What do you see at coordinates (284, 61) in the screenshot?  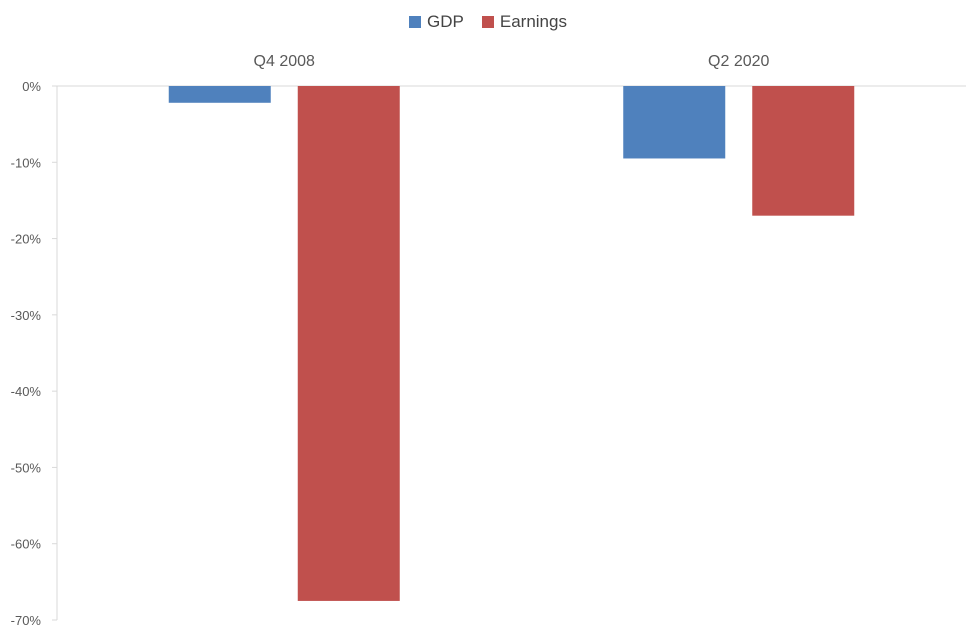 I see `category-label: Q4 2008` at bounding box center [284, 61].